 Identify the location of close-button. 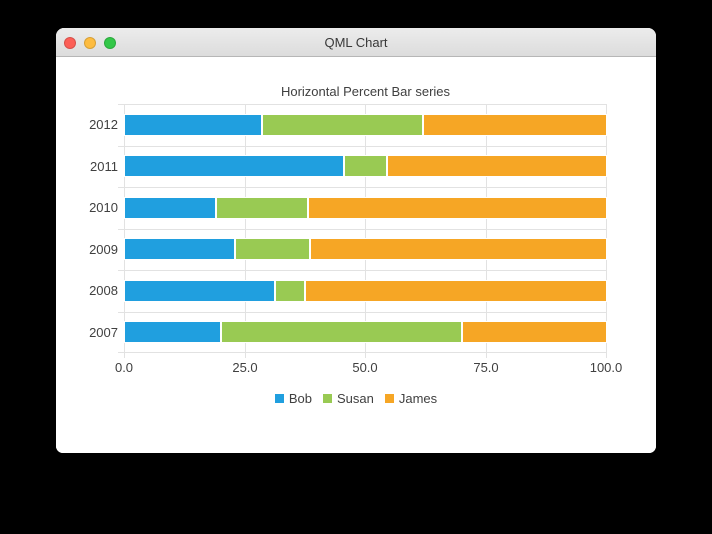
(70, 42).